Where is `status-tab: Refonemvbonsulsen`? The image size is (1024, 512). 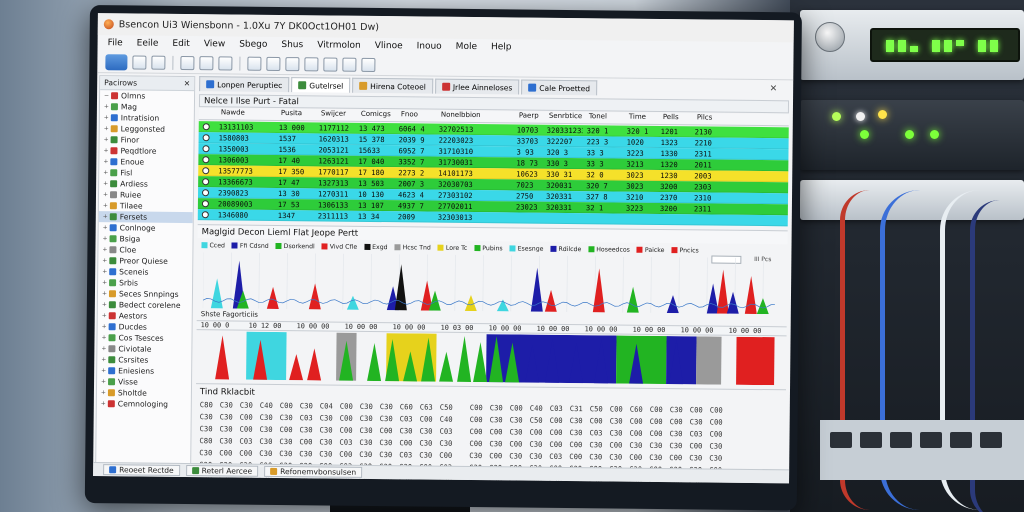
status-tab: Refonemvbonsulsen is located at coordinates (313, 471).